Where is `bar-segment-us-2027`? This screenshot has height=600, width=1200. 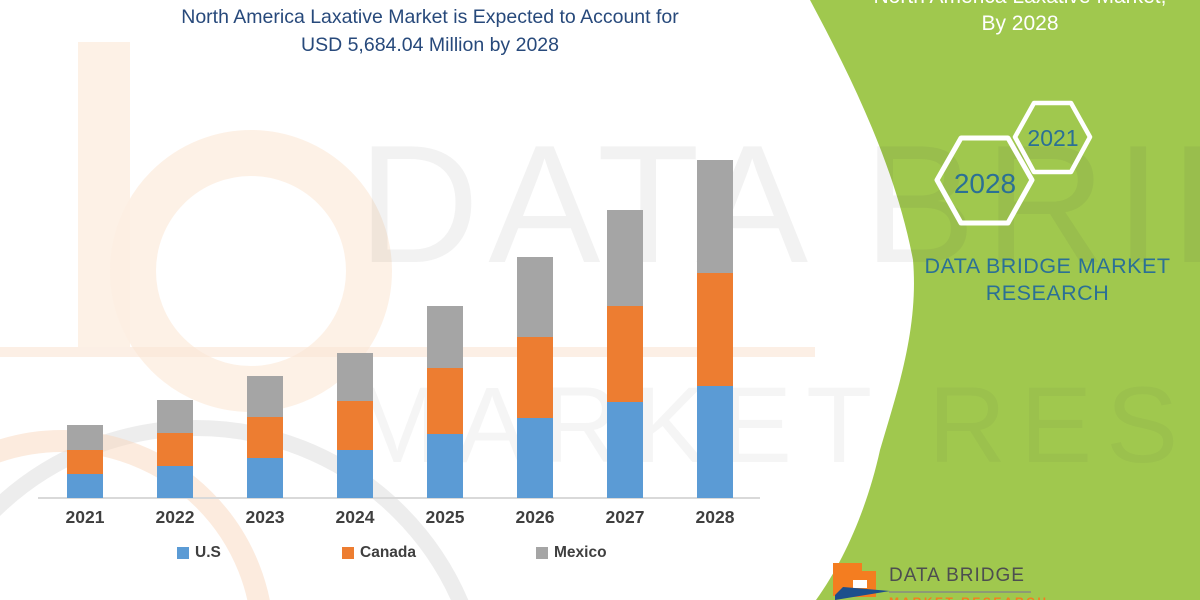
bar-segment-us-2027 is located at coordinates (625, 450).